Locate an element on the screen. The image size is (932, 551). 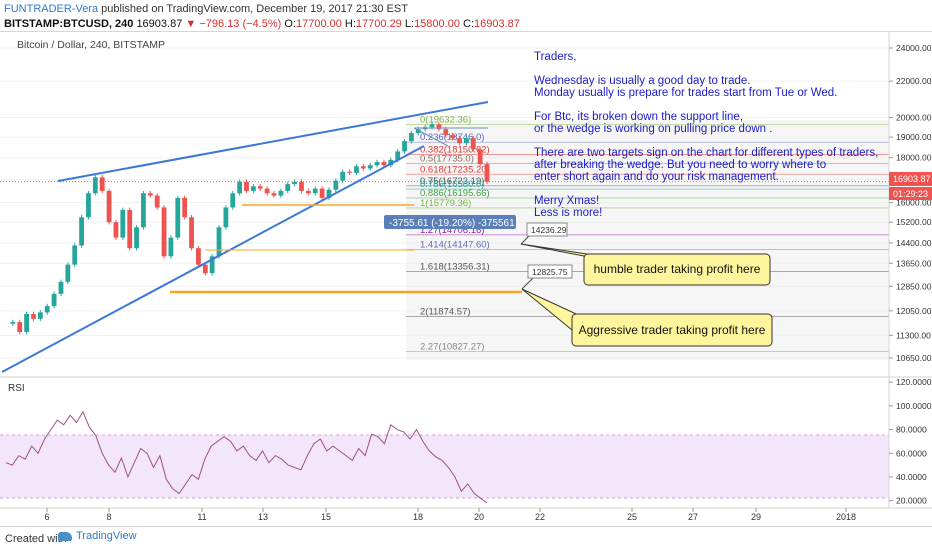
countdown-badge-text: 01:29:23 is located at coordinates (910, 194).